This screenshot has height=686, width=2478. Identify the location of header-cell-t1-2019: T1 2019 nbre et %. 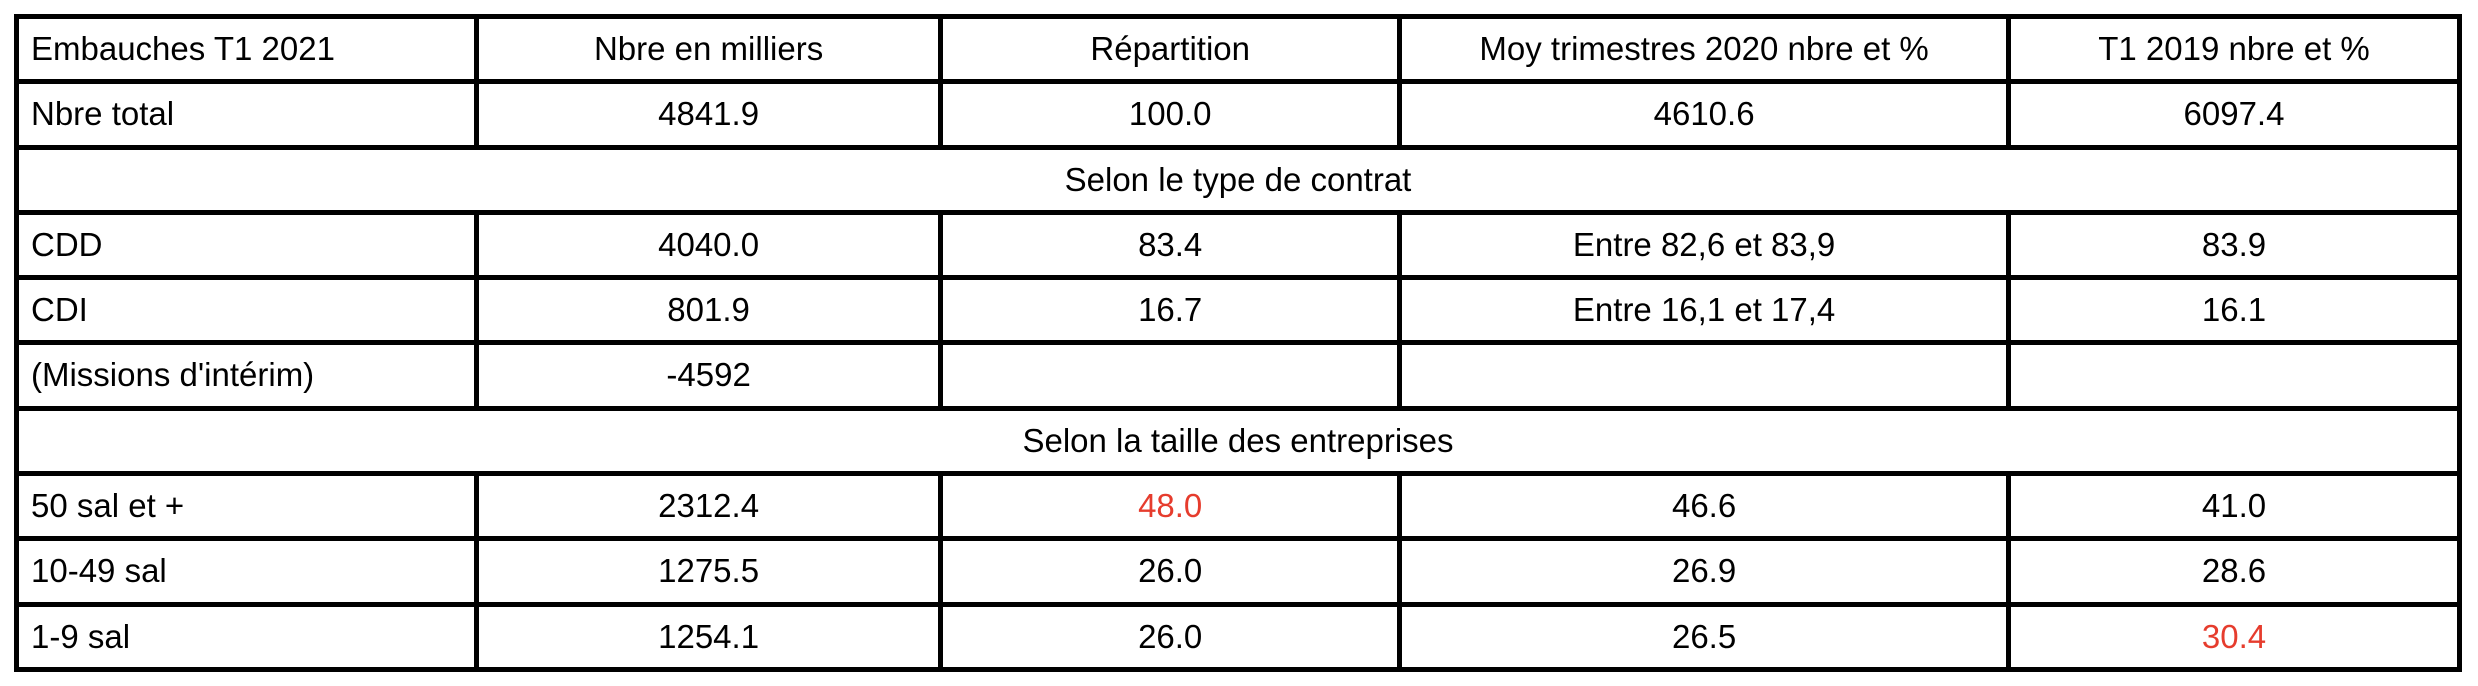
(2234, 49).